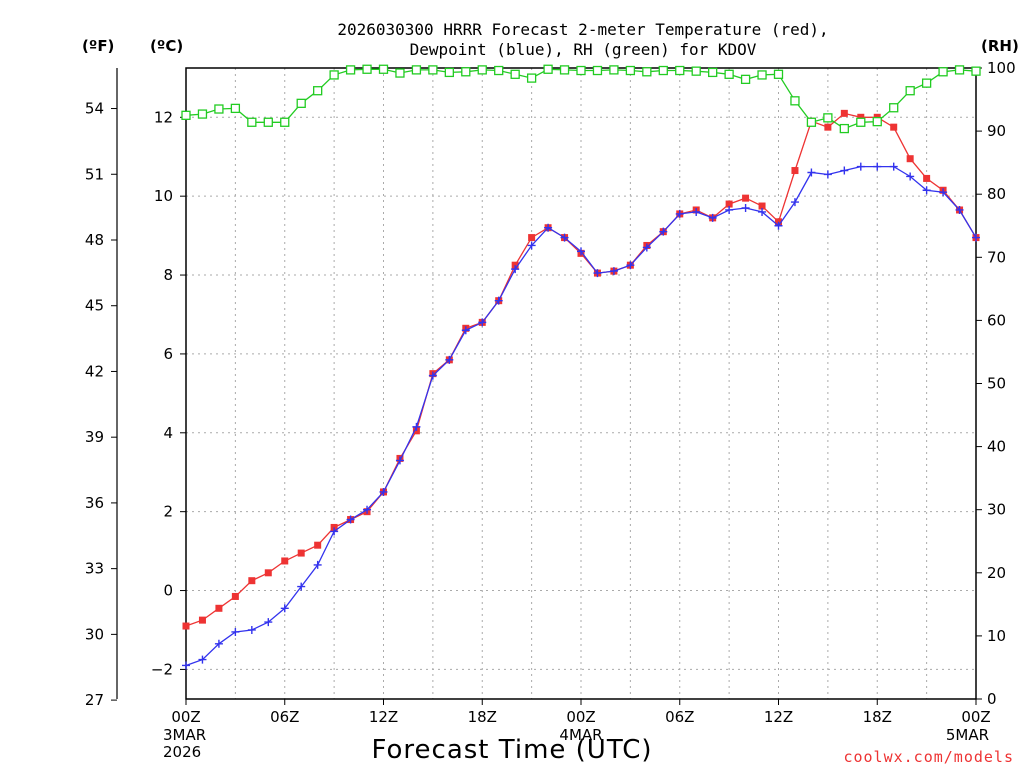 The width and height of the screenshot is (1024, 768). Describe the element at coordinates (168, 591) in the screenshot. I see `celsius-tick-label: 0` at that location.